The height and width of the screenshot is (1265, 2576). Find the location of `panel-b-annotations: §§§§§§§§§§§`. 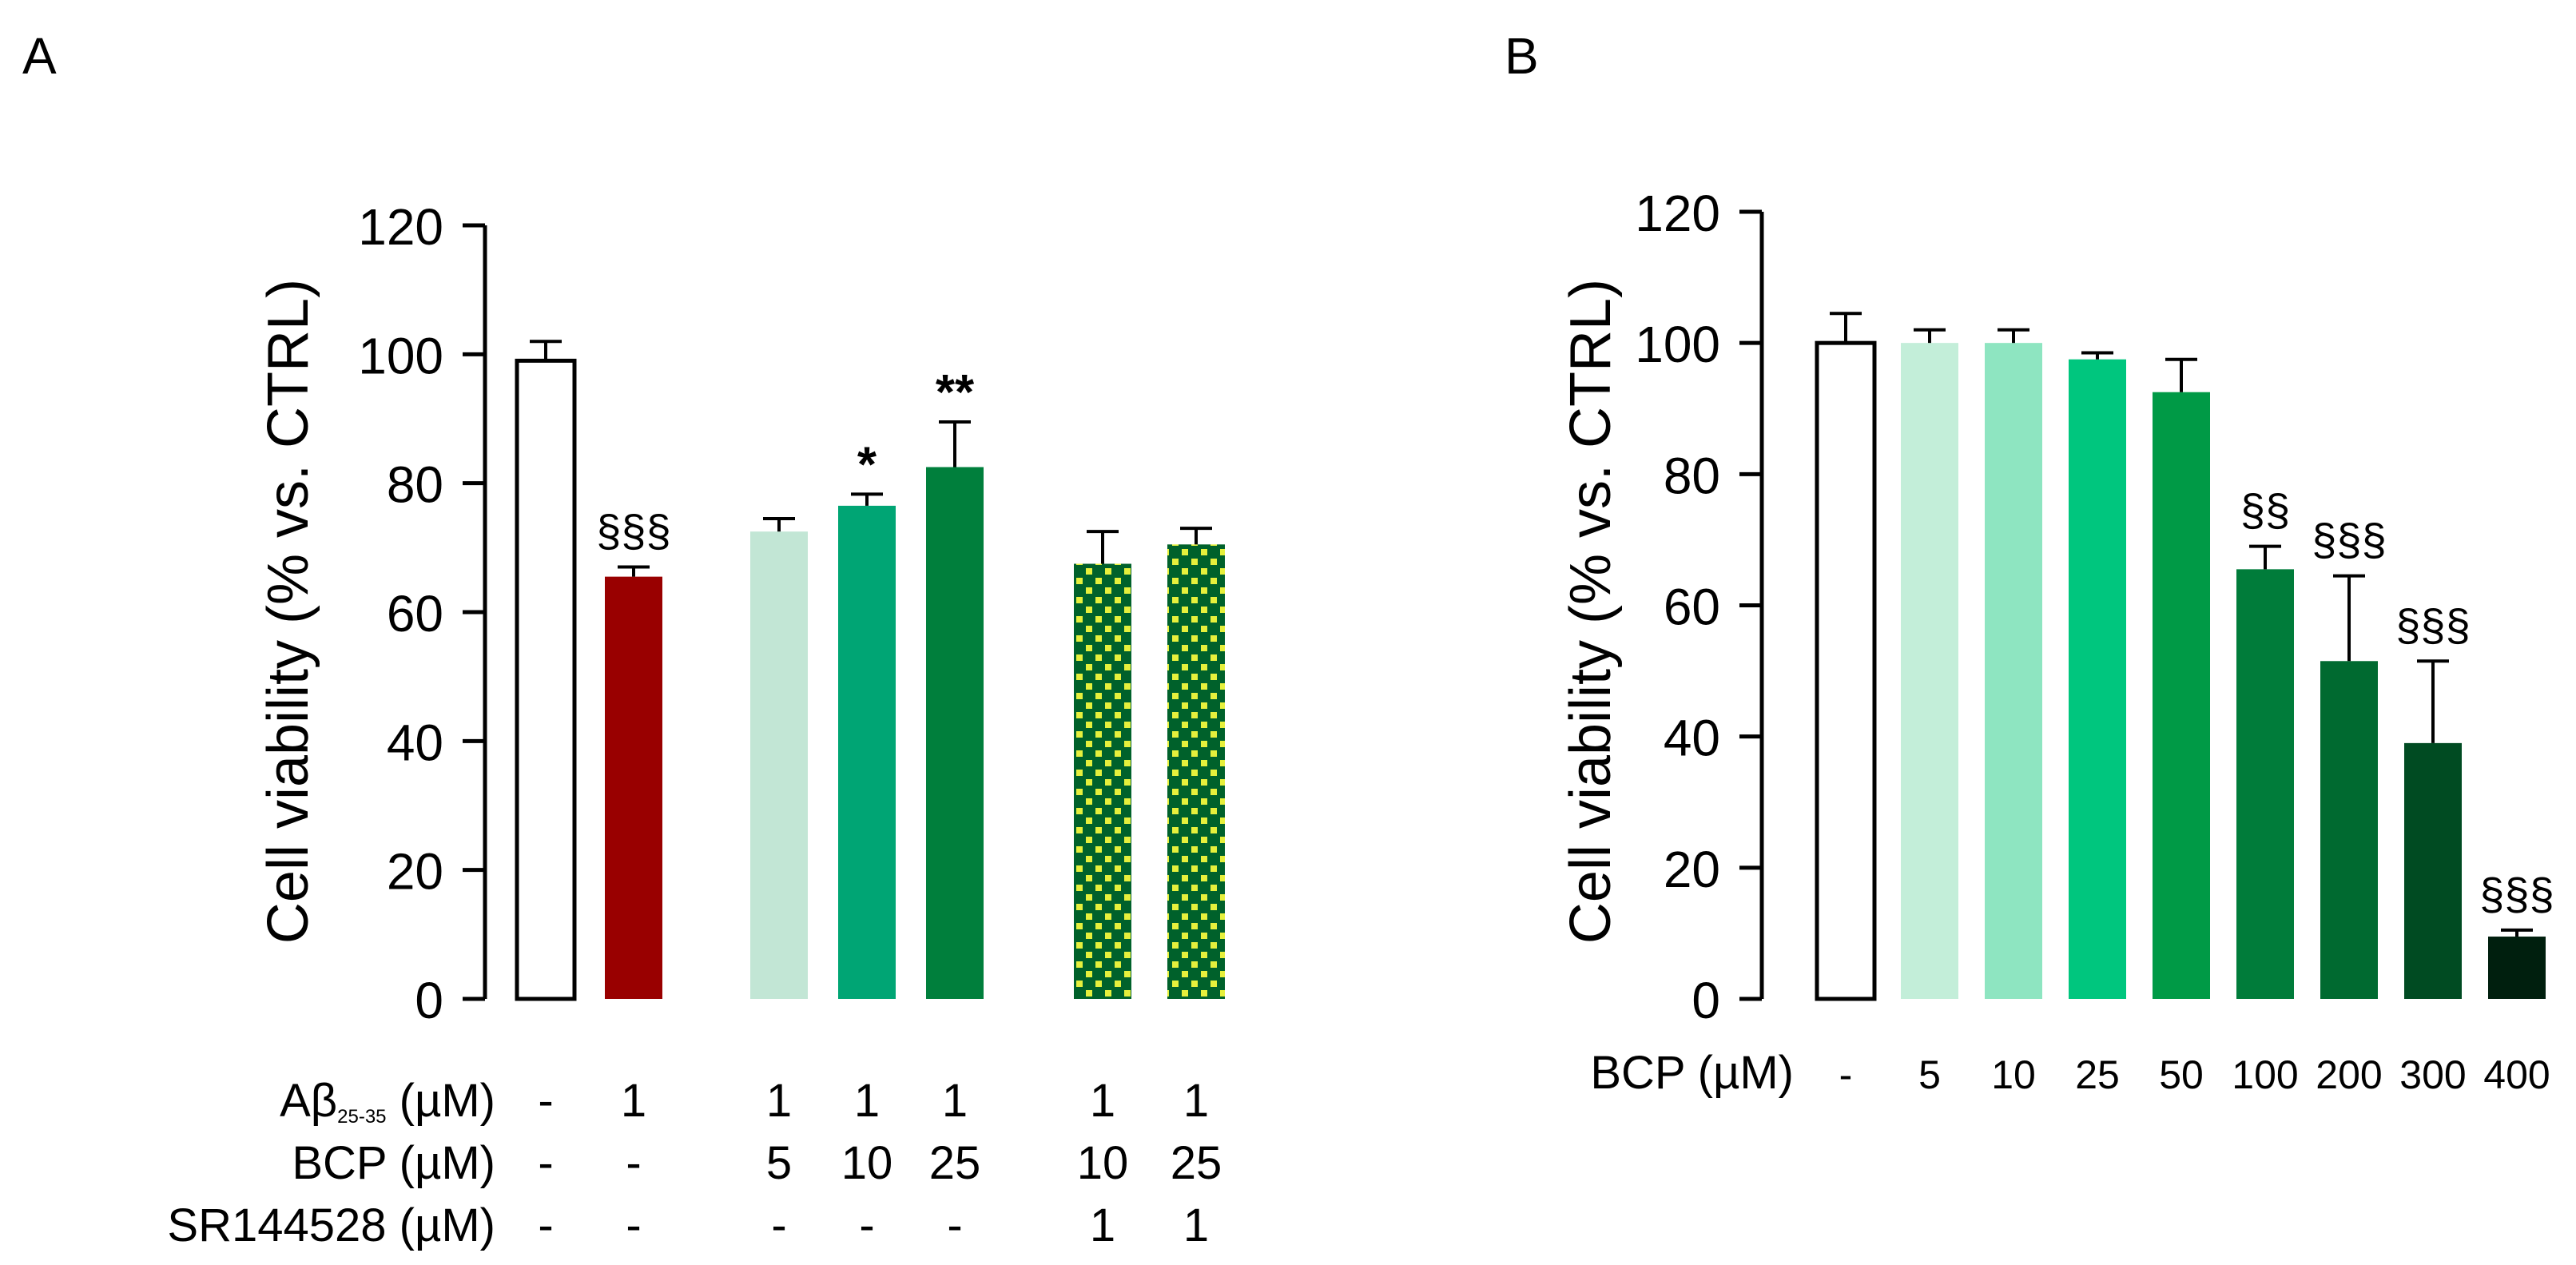

panel-b-annotations: §§§§§§§§§§§ is located at coordinates (2397, 702).